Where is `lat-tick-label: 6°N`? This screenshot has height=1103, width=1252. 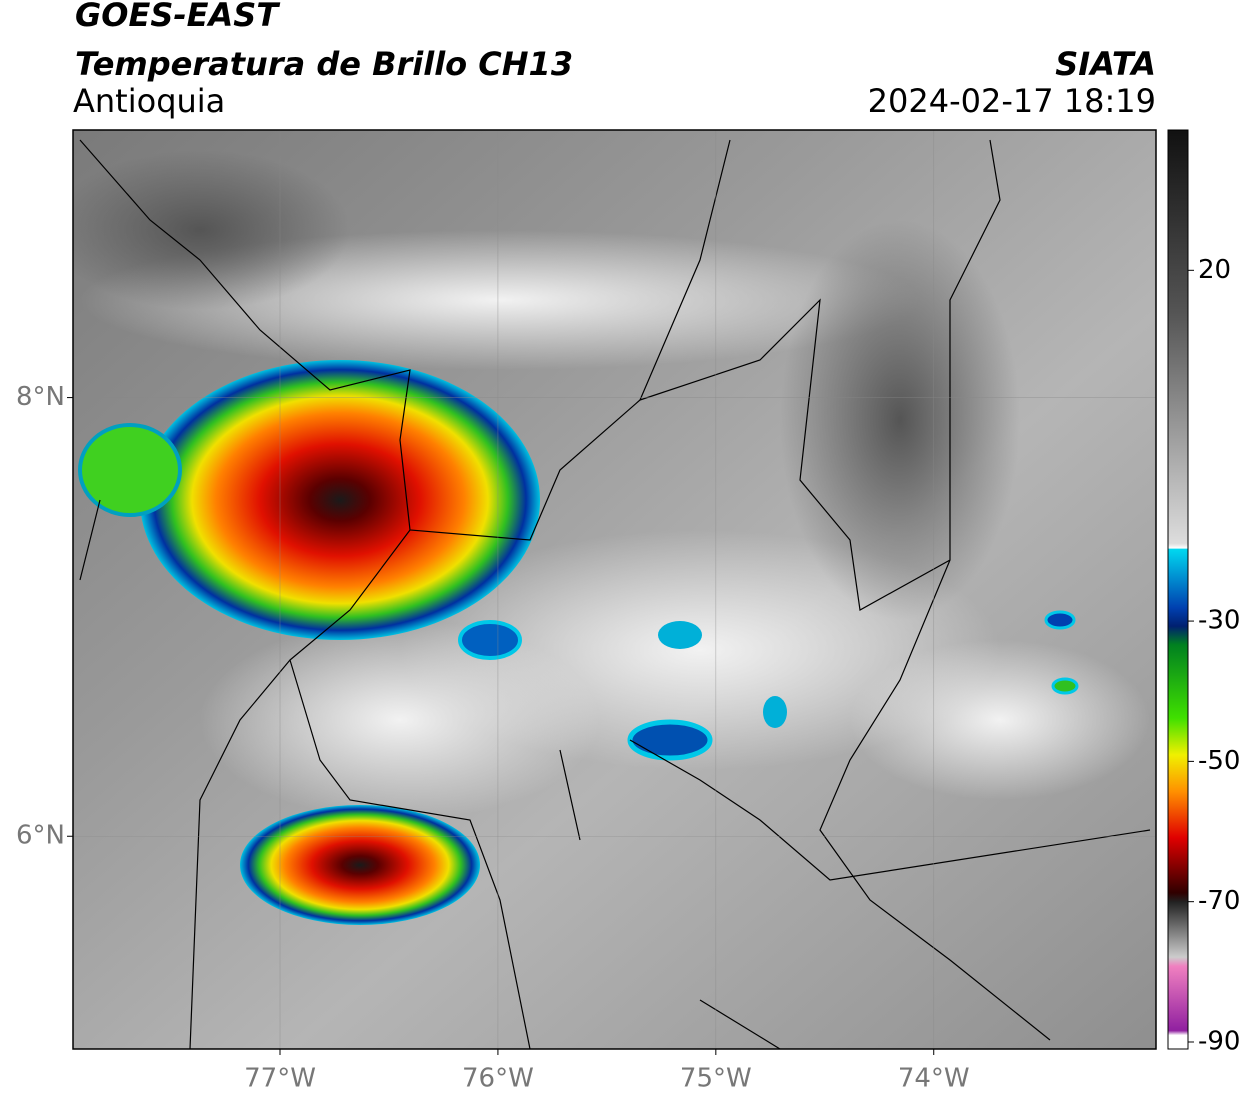 lat-tick-label: 6°N is located at coordinates (40, 836).